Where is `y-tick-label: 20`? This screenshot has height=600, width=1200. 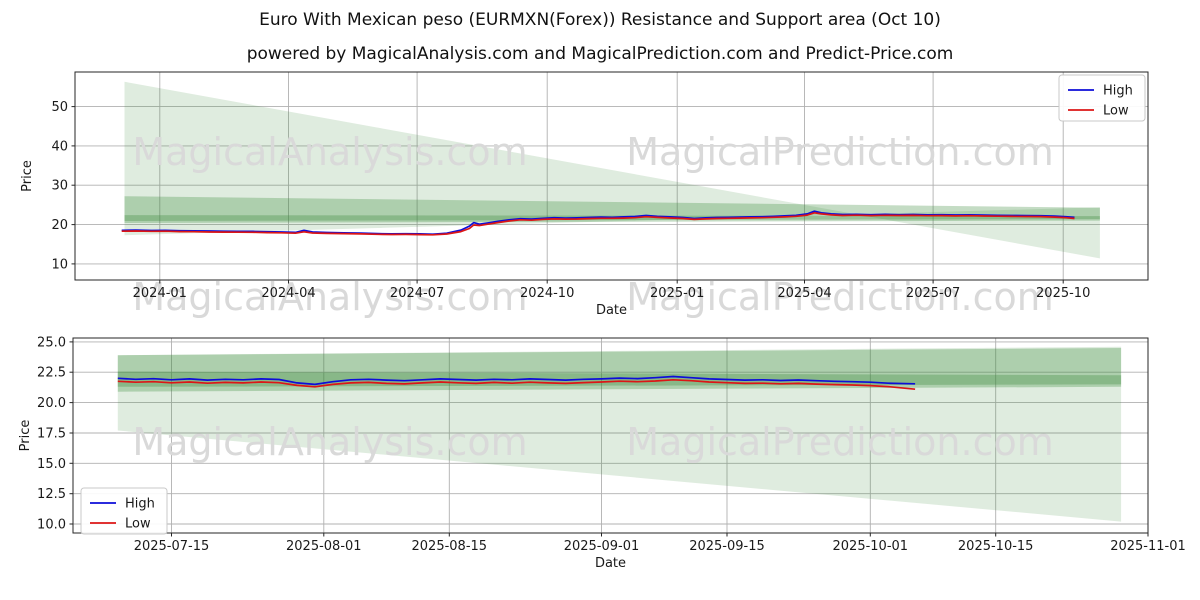 y-tick-label: 20 is located at coordinates (59, 225).